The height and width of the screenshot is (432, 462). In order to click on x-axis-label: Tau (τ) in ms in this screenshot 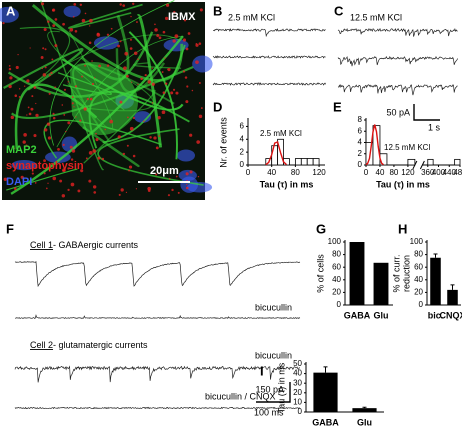, I will do `click(287, 184)`.